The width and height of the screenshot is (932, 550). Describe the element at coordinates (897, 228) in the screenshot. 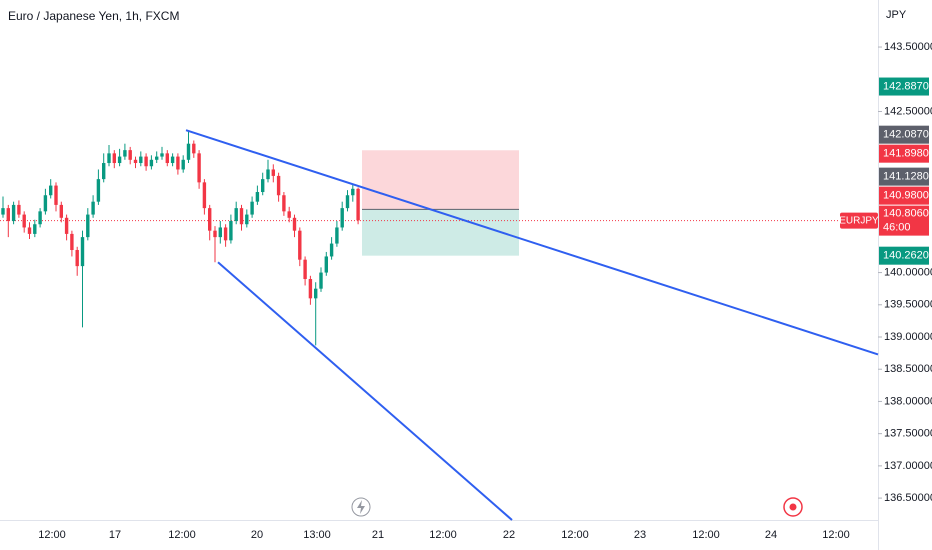

I see `countdown-label: 46:00` at that location.